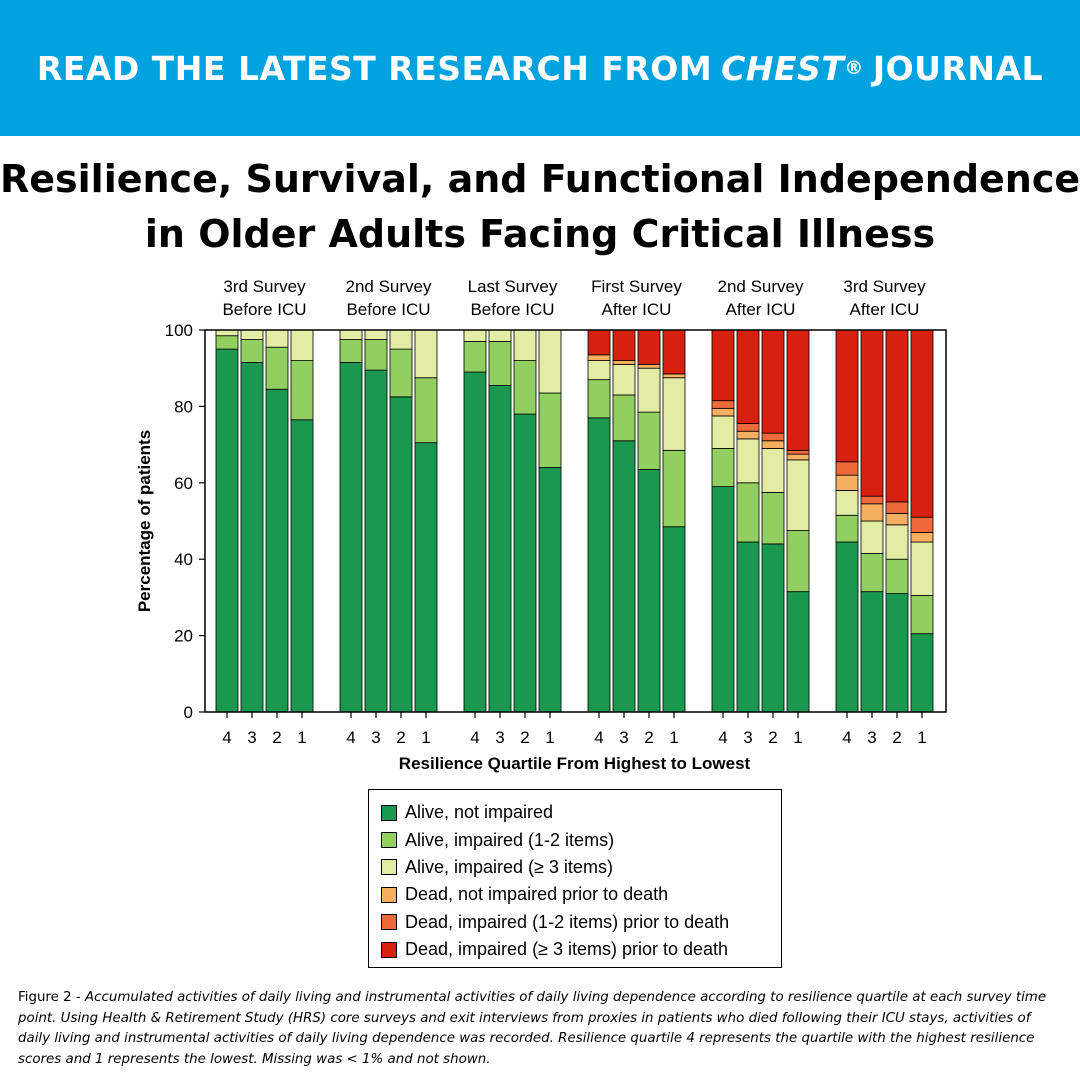 This screenshot has height=1080, width=1080. What do you see at coordinates (183, 559) in the screenshot?
I see `y-tick-label: 40` at bounding box center [183, 559].